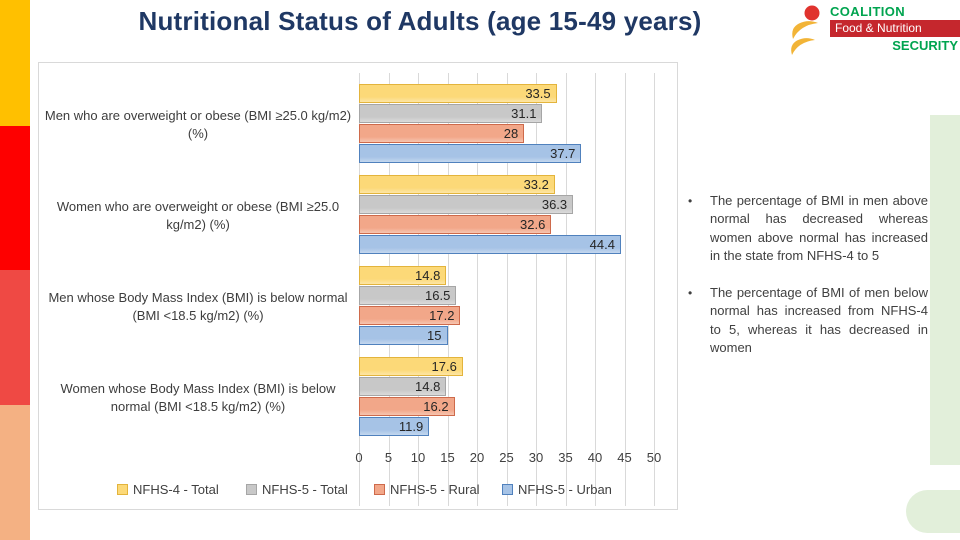 This screenshot has width=960, height=540. Describe the element at coordinates (563, 153) in the screenshot. I see `bar-value-label: 37.7` at that location.